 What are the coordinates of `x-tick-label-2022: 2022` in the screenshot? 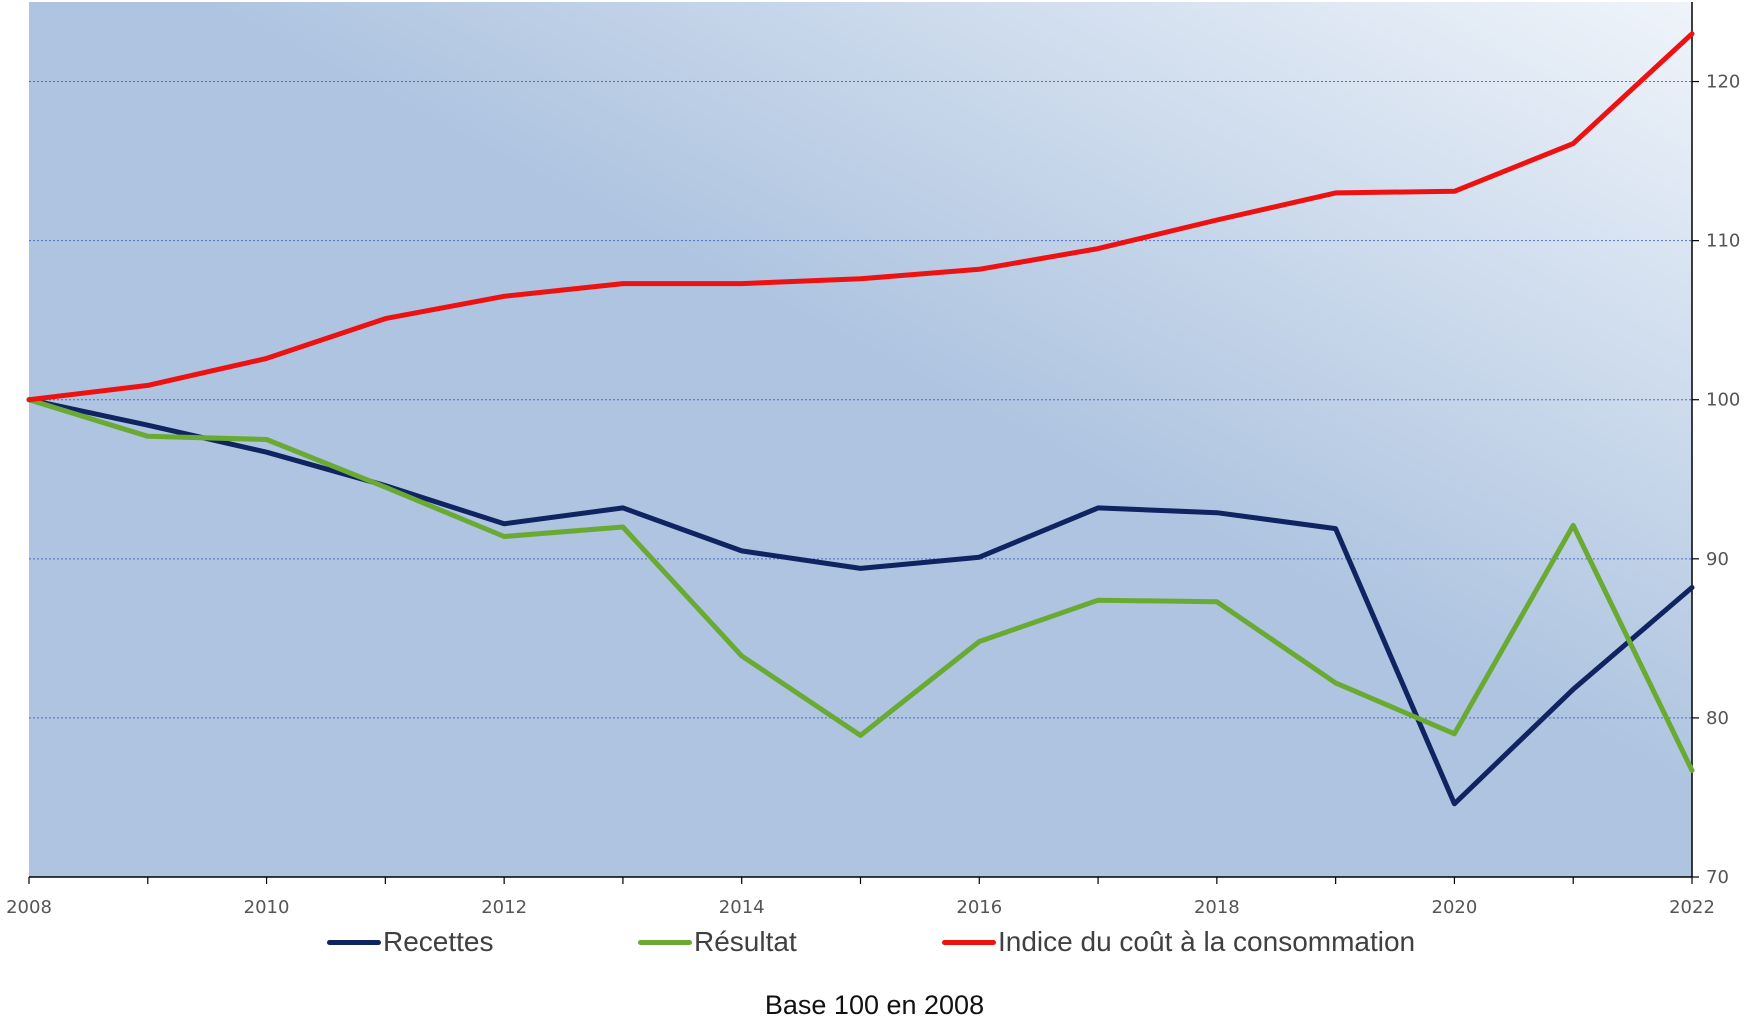 It's located at (1692, 907).